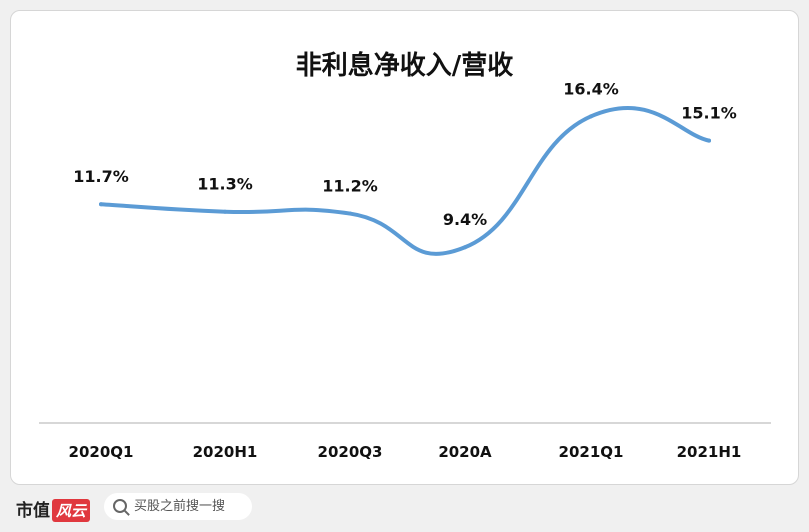 This screenshot has width=809, height=532. What do you see at coordinates (101, 452) in the screenshot?
I see `x-tick-label: 2020Q1` at bounding box center [101, 452].